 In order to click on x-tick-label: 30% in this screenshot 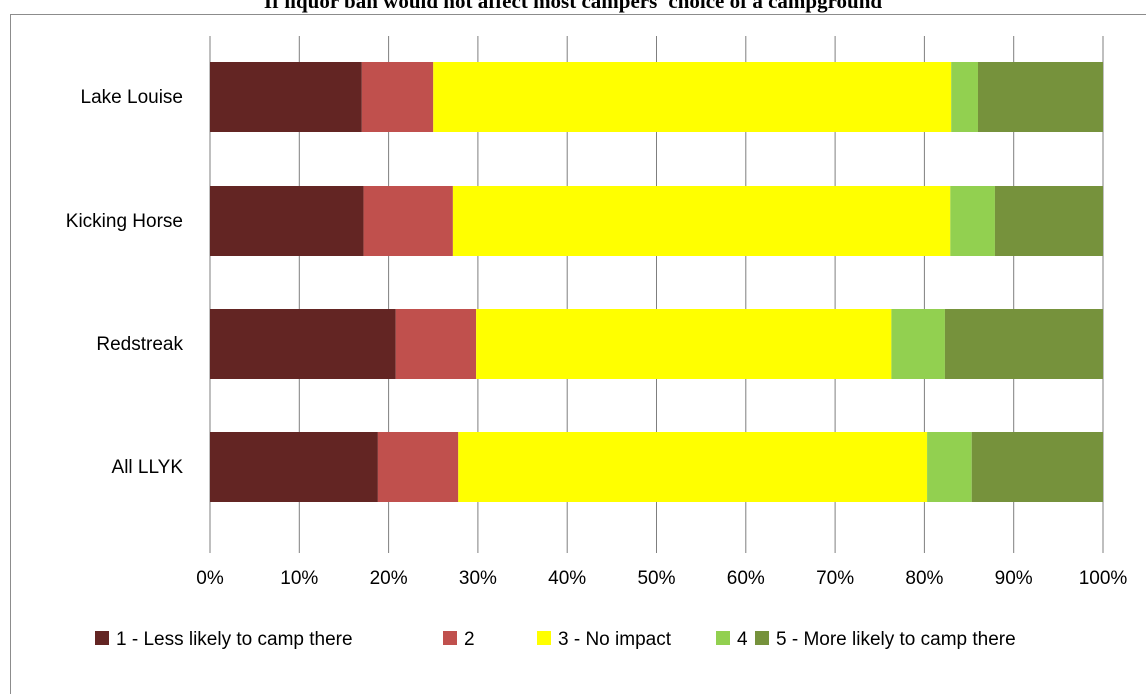, I will do `click(478, 578)`.